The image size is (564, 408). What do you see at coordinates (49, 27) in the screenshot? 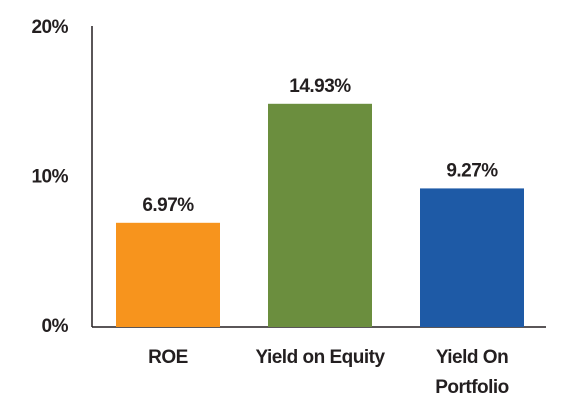
I see `y-tick-label: 20%` at bounding box center [49, 27].